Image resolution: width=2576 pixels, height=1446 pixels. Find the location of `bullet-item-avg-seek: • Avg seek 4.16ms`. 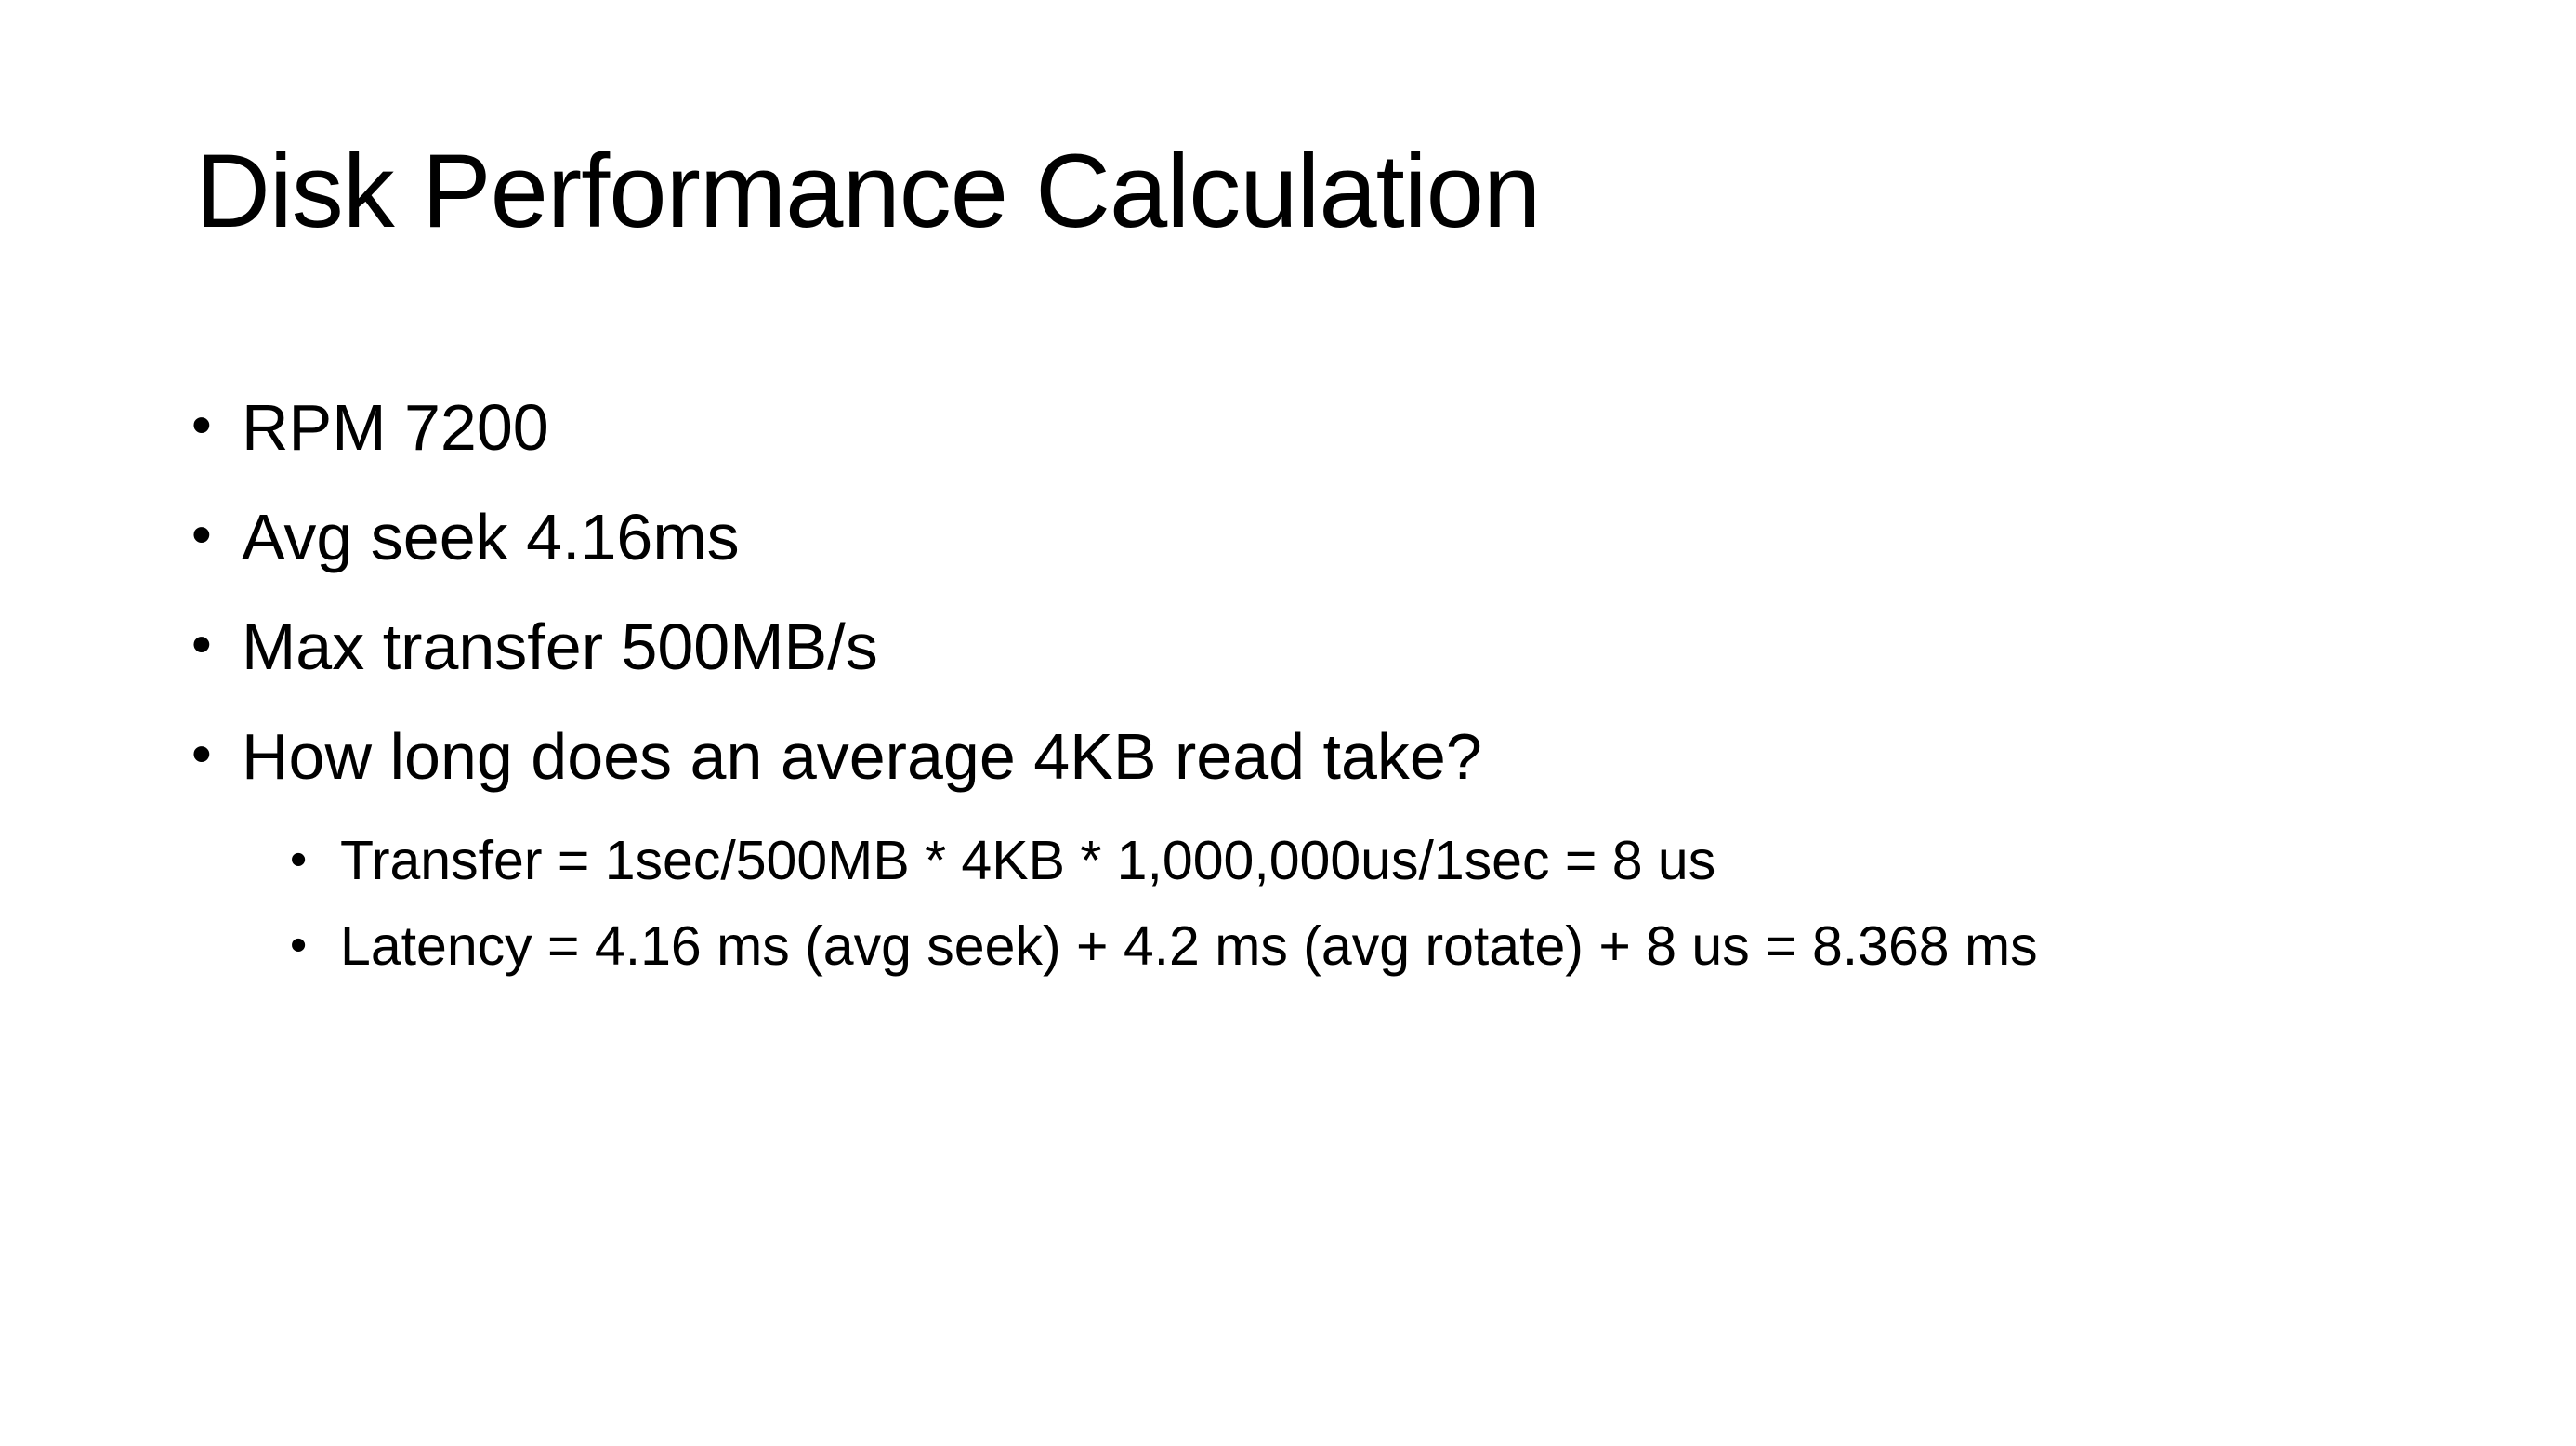

bullet-item-avg-seek: • Avg seek 4.16ms is located at coordinates (1114, 559).